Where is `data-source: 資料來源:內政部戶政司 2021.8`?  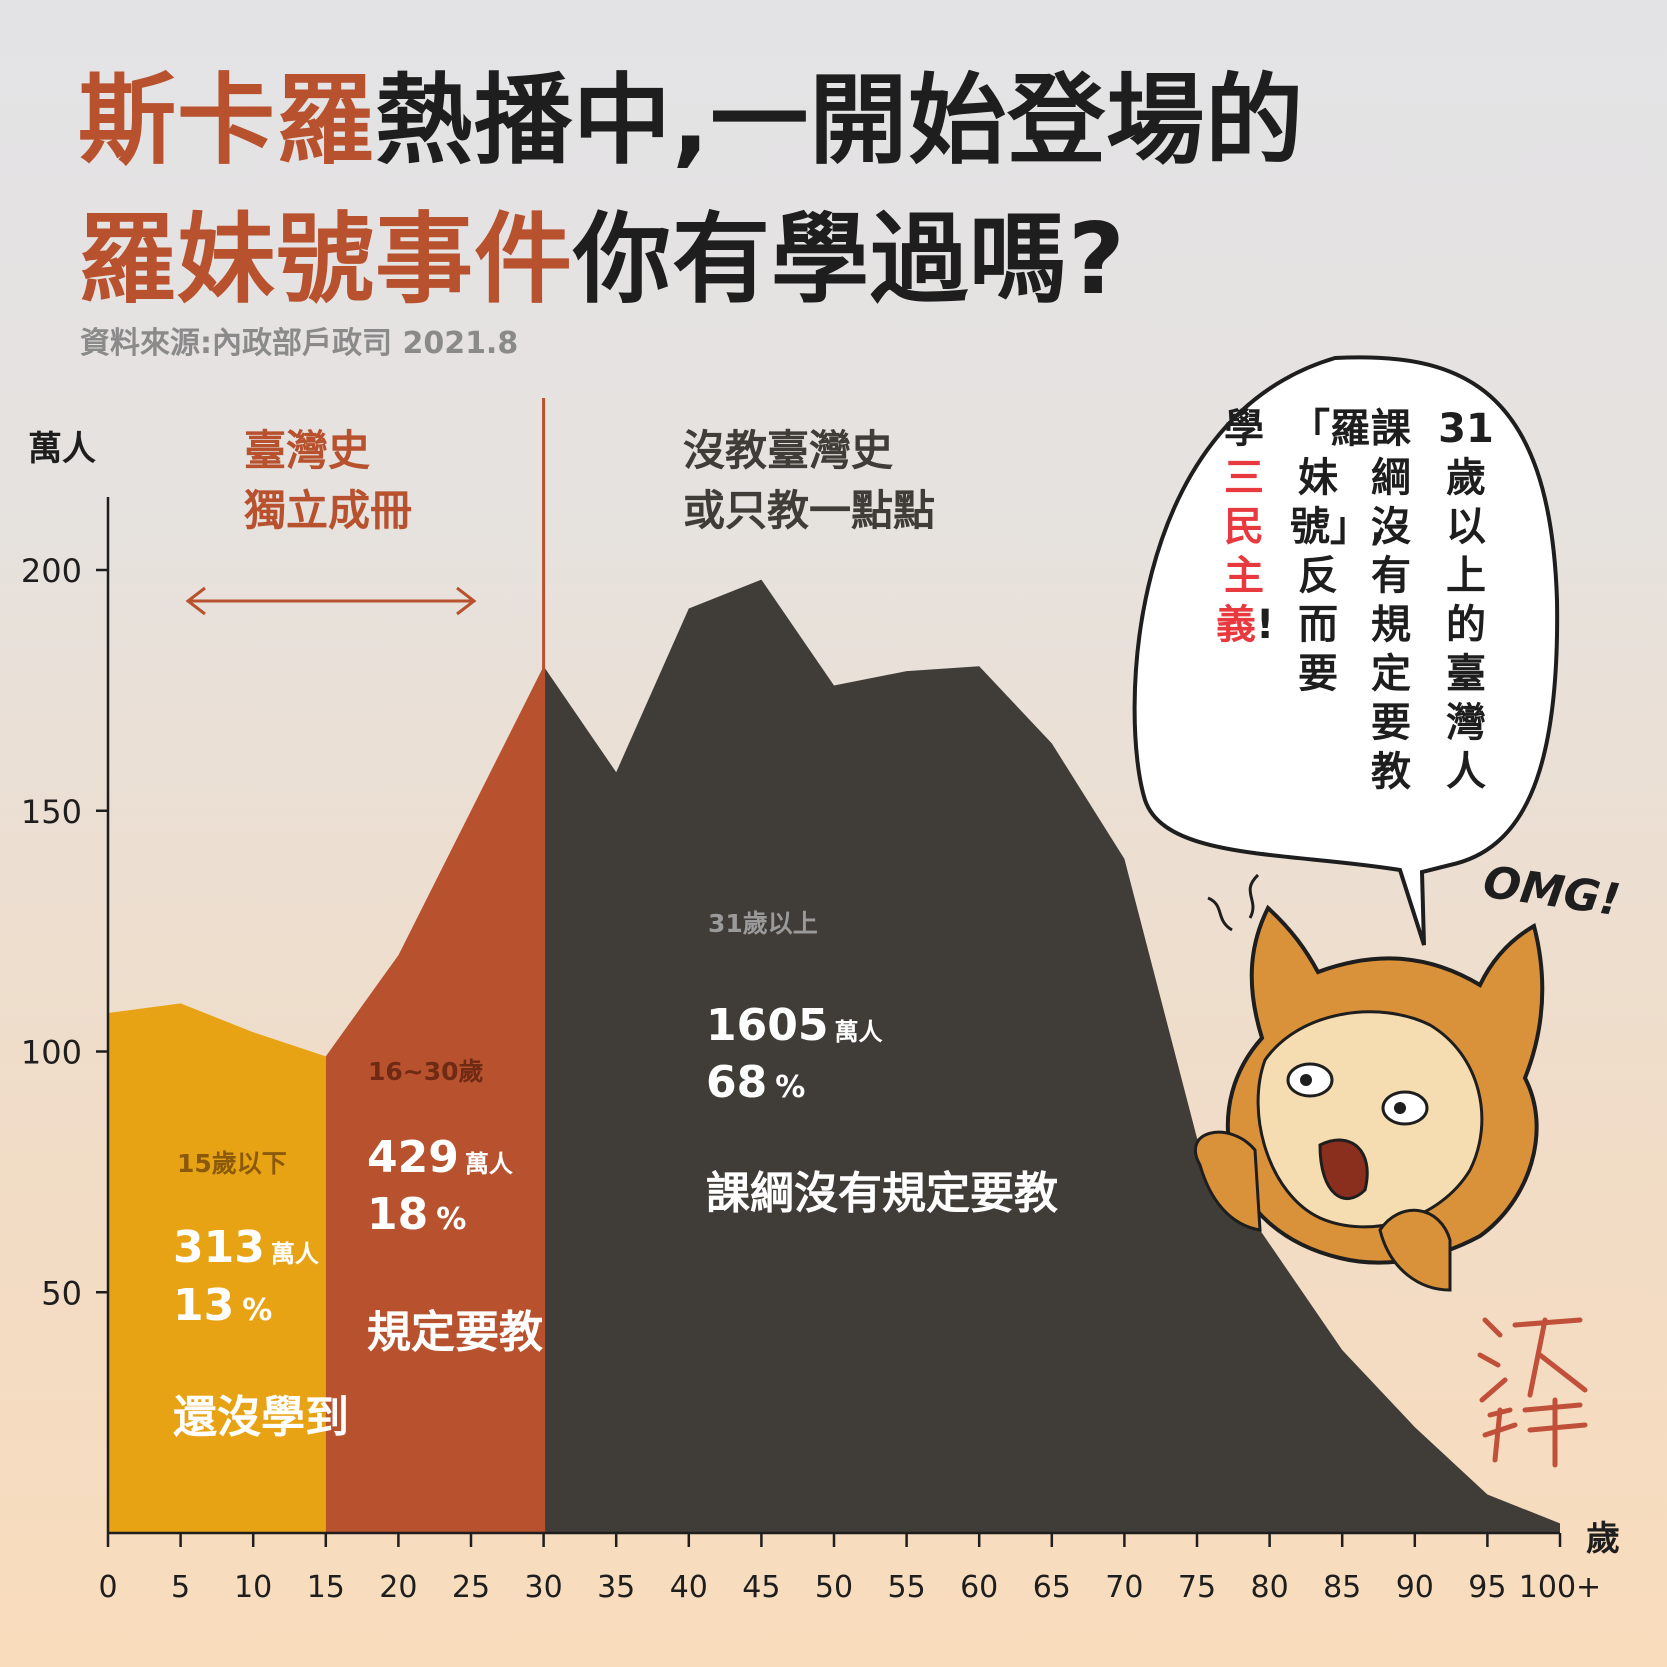
data-source: 資料來源:內政部戶政司 2021.8 is located at coordinates (299, 343).